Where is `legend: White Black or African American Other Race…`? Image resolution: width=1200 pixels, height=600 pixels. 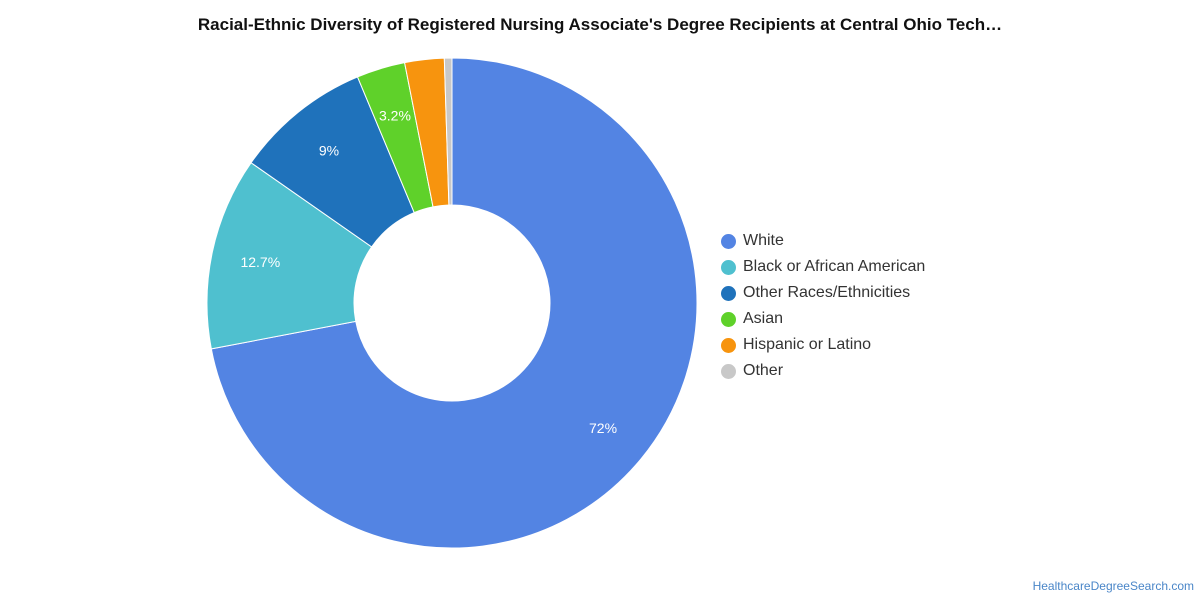
legend: White Black or African American Other Race… is located at coordinates (823, 306).